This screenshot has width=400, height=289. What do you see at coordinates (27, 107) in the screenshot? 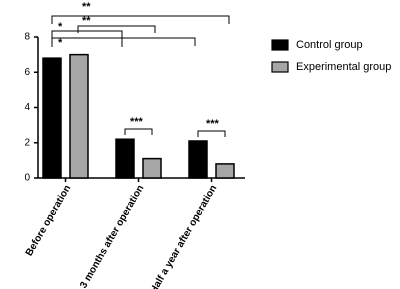
I see `y-tick-label: 4` at bounding box center [27, 107].